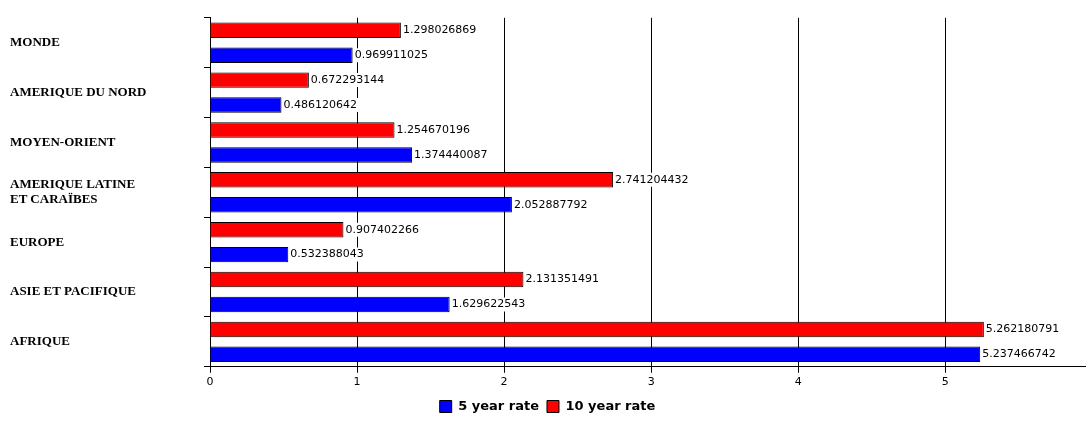  Describe the element at coordinates (210, 382) in the screenshot. I see `x-tick-label: 0` at that location.